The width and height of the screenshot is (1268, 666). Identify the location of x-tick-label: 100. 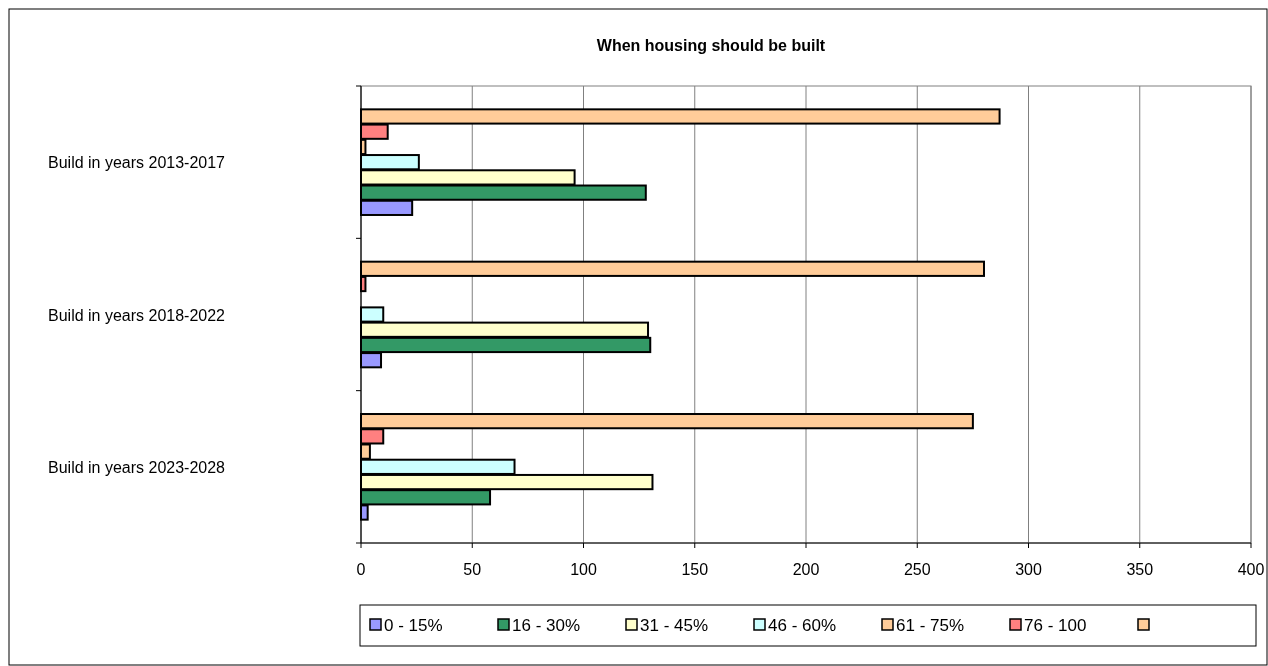
(583, 569).